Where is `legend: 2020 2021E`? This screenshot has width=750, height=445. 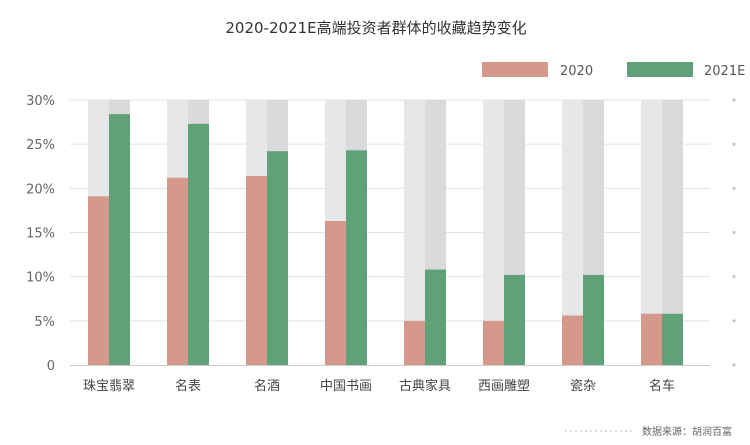
legend: 2020 2021E is located at coordinates (613, 70).